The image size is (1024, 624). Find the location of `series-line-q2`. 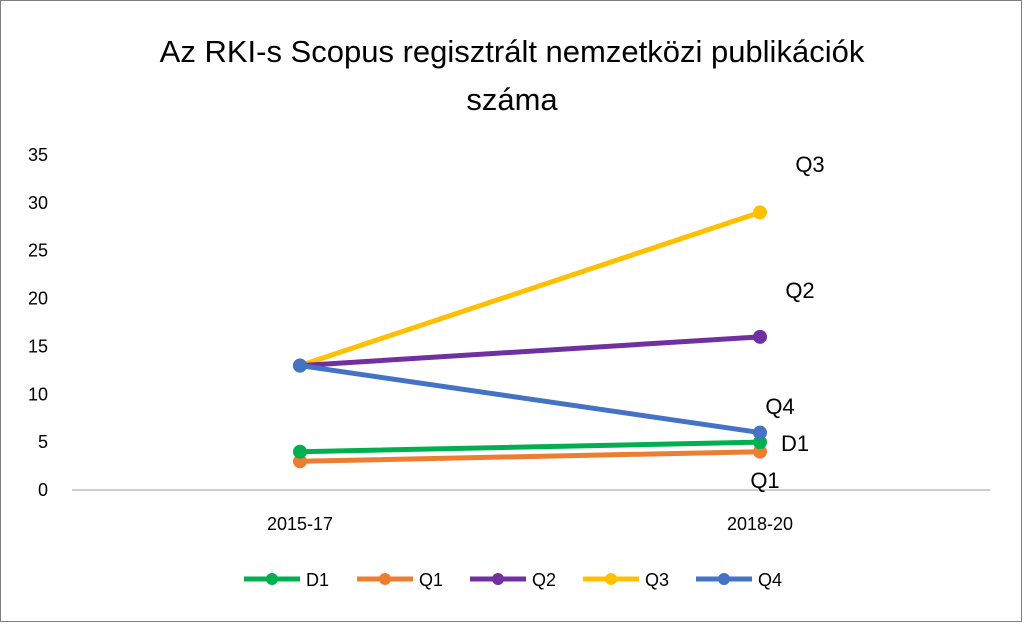

series-line-q2 is located at coordinates (530, 351).